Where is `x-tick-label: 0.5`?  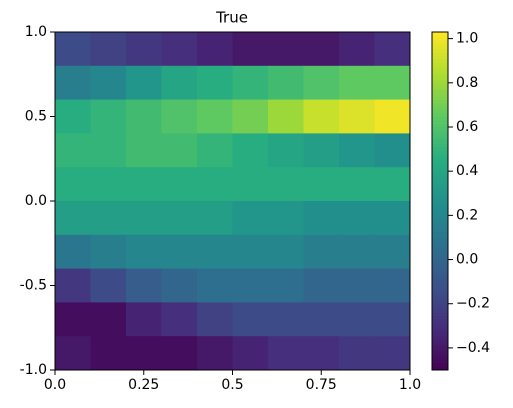 x-tick-label: 0.5 is located at coordinates (232, 385).